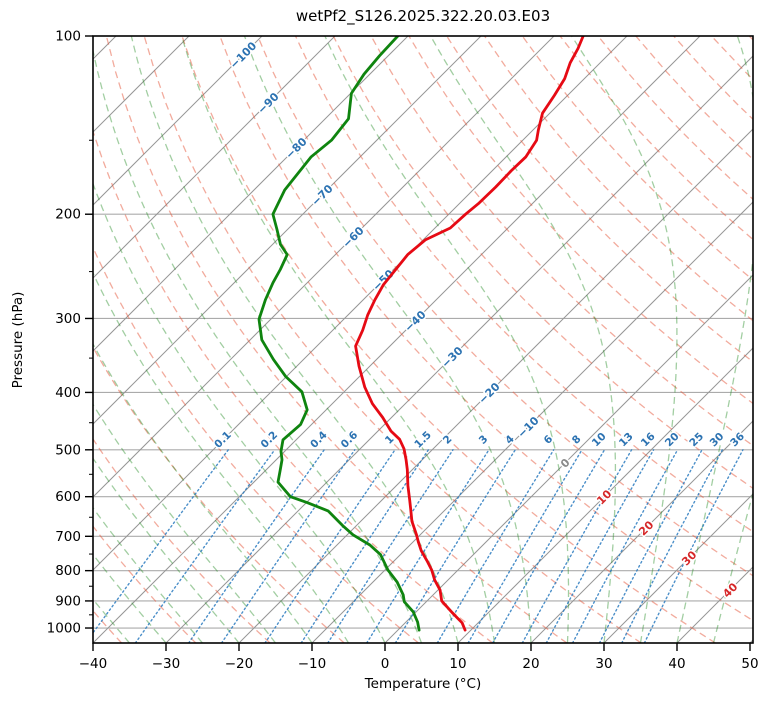 Image resolution: width=775 pixels, height=708 pixels. Describe the element at coordinates (312, 664) in the screenshot. I see `x-tick-label: −10` at that location.